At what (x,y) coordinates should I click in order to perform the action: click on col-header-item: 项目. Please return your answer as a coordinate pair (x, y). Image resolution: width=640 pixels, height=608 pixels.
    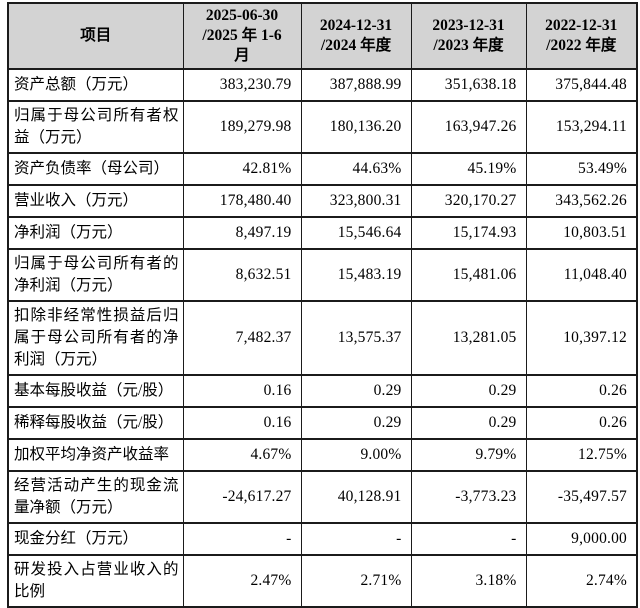
    Looking at the image, I should click on (95, 36).